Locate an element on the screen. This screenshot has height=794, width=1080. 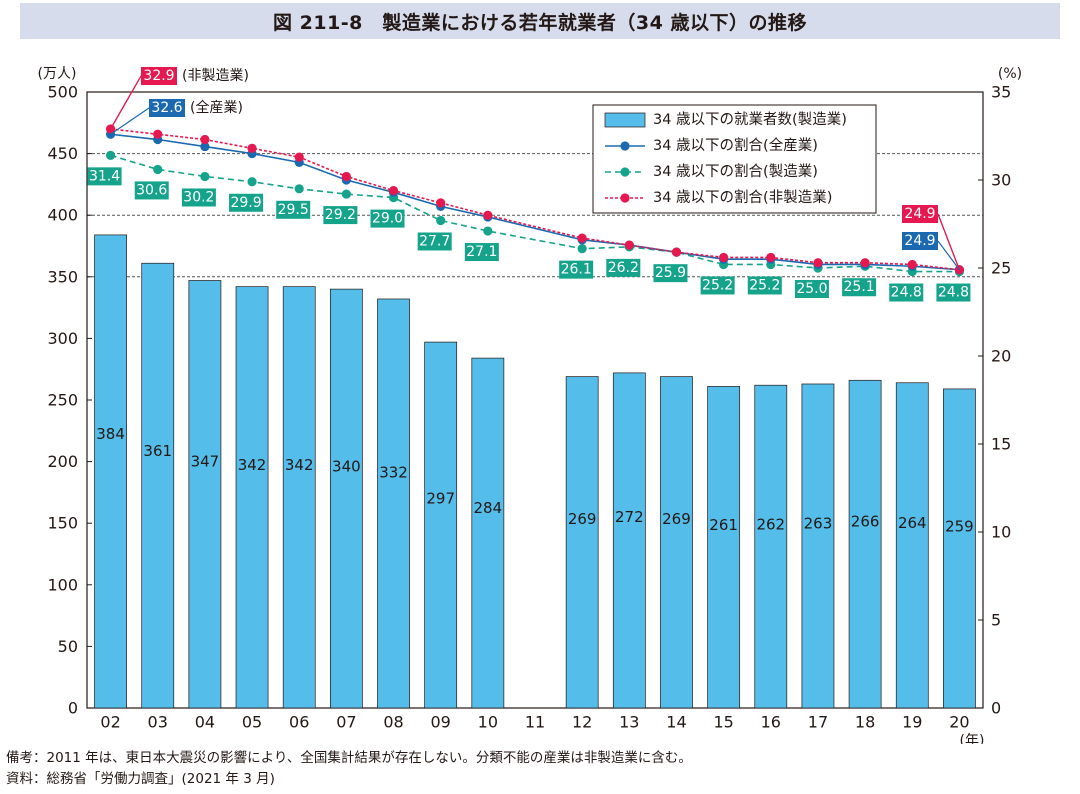
data-label: 29.2 is located at coordinates (340, 215).